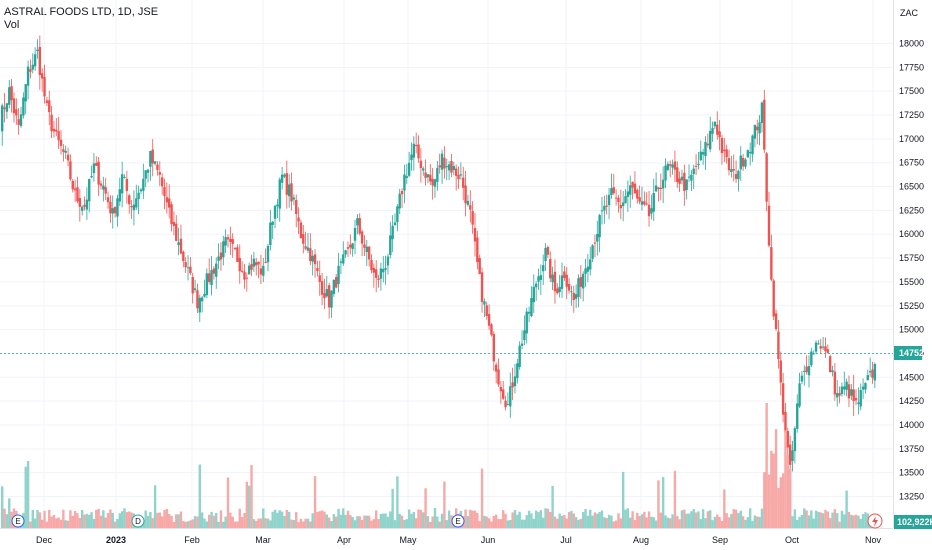 This screenshot has width=932, height=550. What do you see at coordinates (459, 540) in the screenshot?
I see `time-axis: Dec 2023 Feb Mar Apr May Jun Jul Aug Sep Oct Nov` at bounding box center [459, 540].